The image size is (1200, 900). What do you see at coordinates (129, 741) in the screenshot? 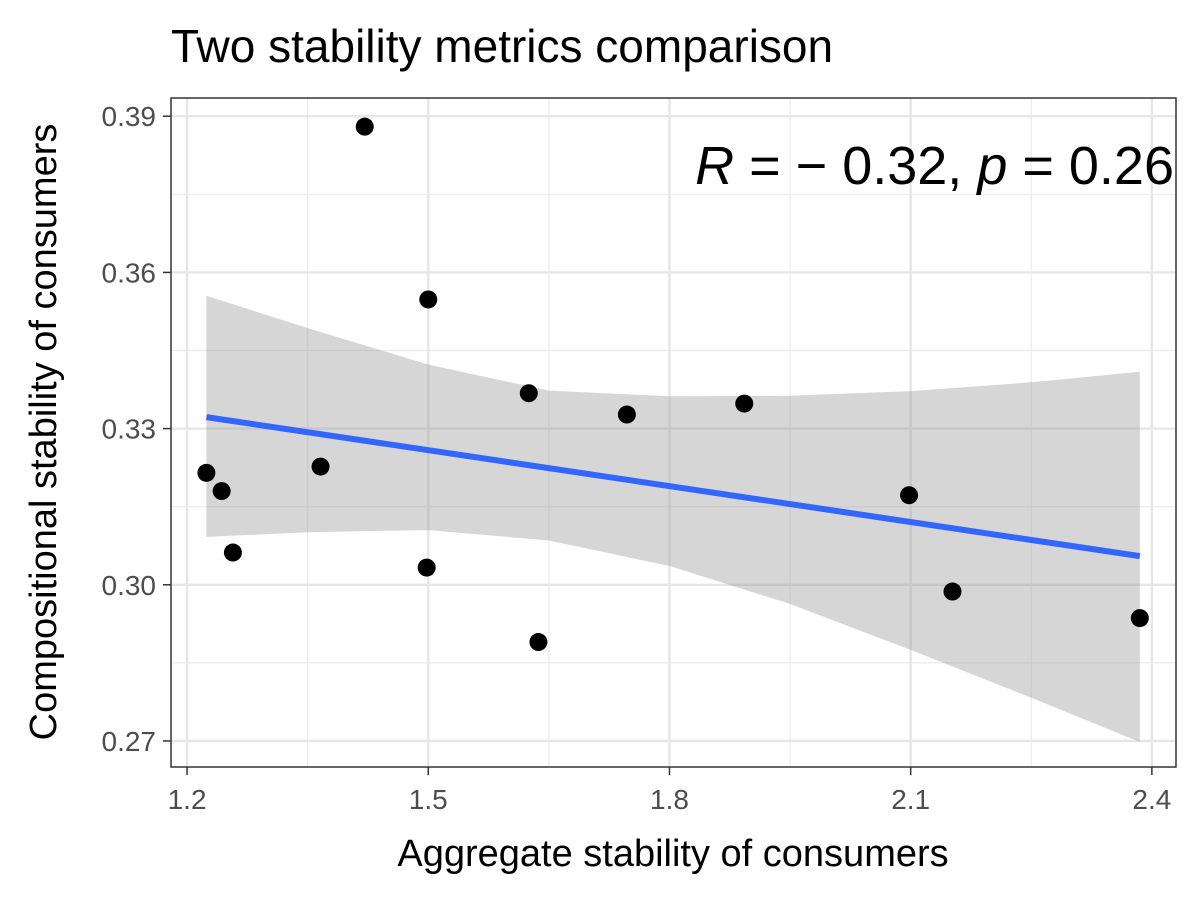
I see `y-tick-label: 0.27` at bounding box center [129, 741].